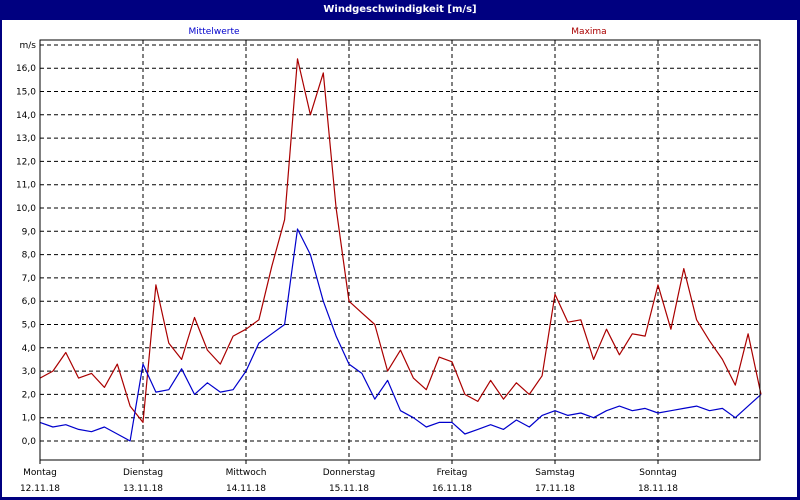  Describe the element at coordinates (26, 116) in the screenshot. I see `y-tick-label: 14,0` at that location.